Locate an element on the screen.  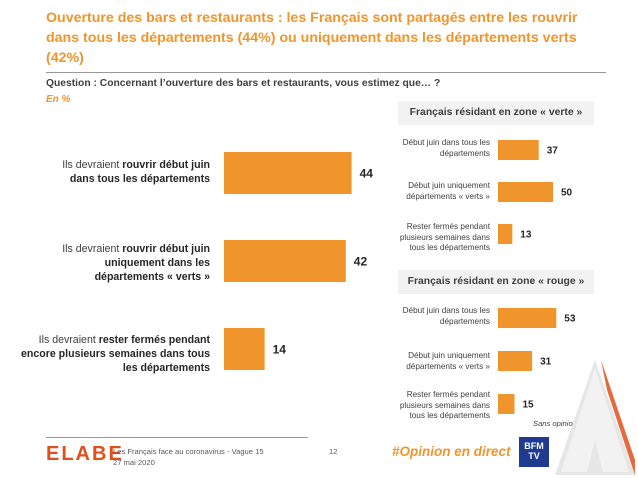
decorative-triangle is located at coordinates (595, 417).